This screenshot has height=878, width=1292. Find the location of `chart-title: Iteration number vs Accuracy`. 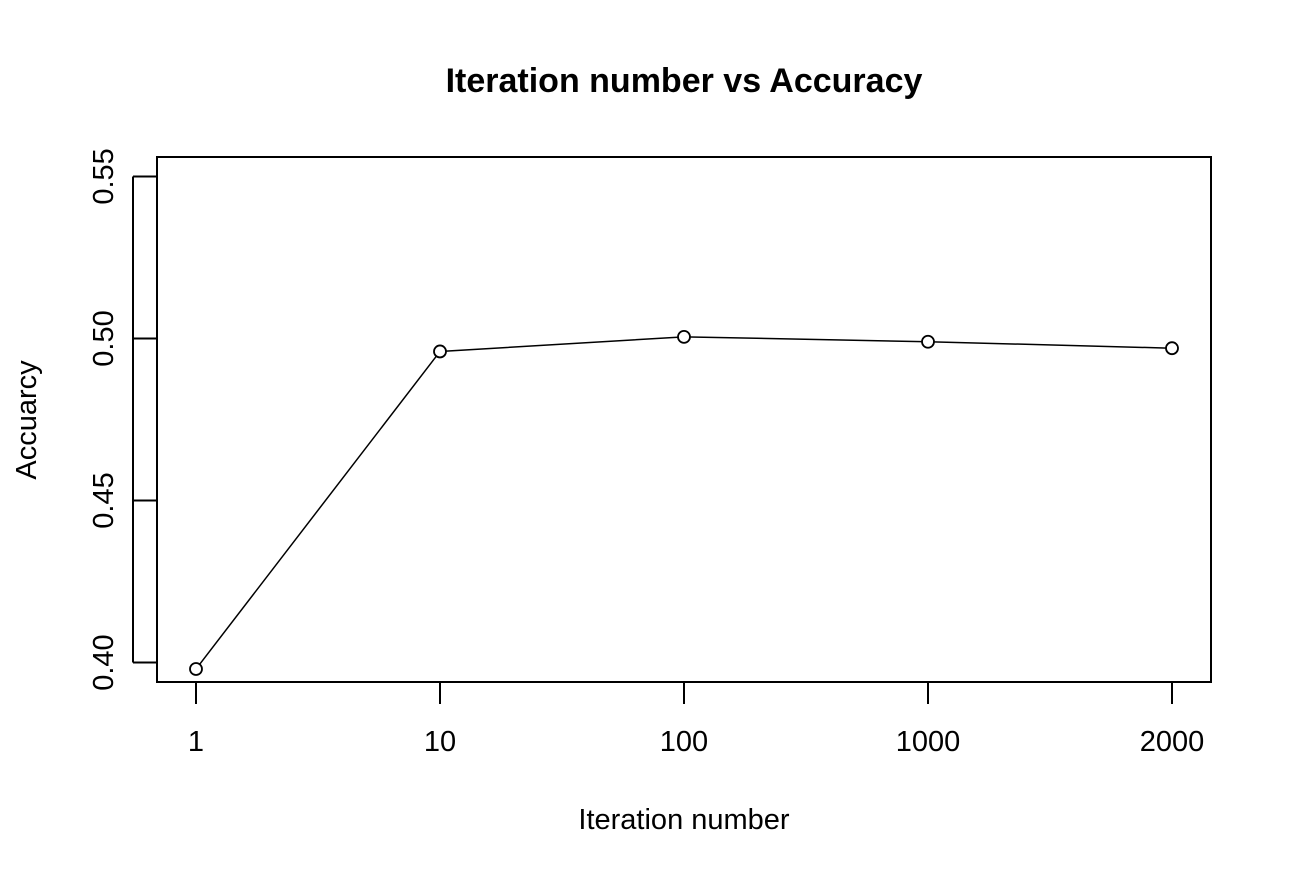

chart-title: Iteration number vs Accuracy is located at coordinates (684, 81).